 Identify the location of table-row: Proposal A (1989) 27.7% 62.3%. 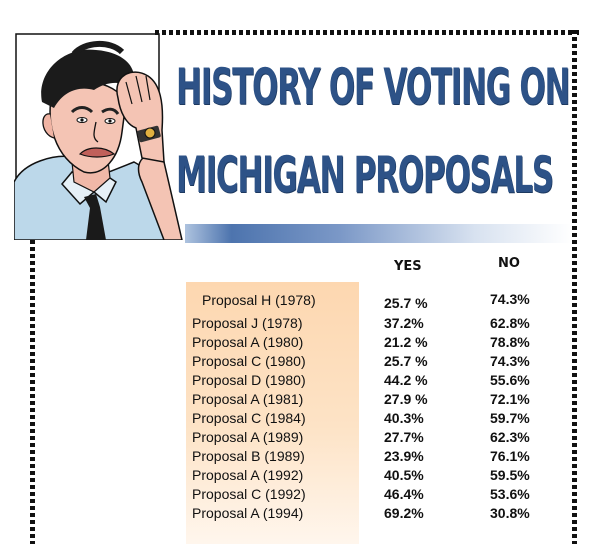
(300, 439).